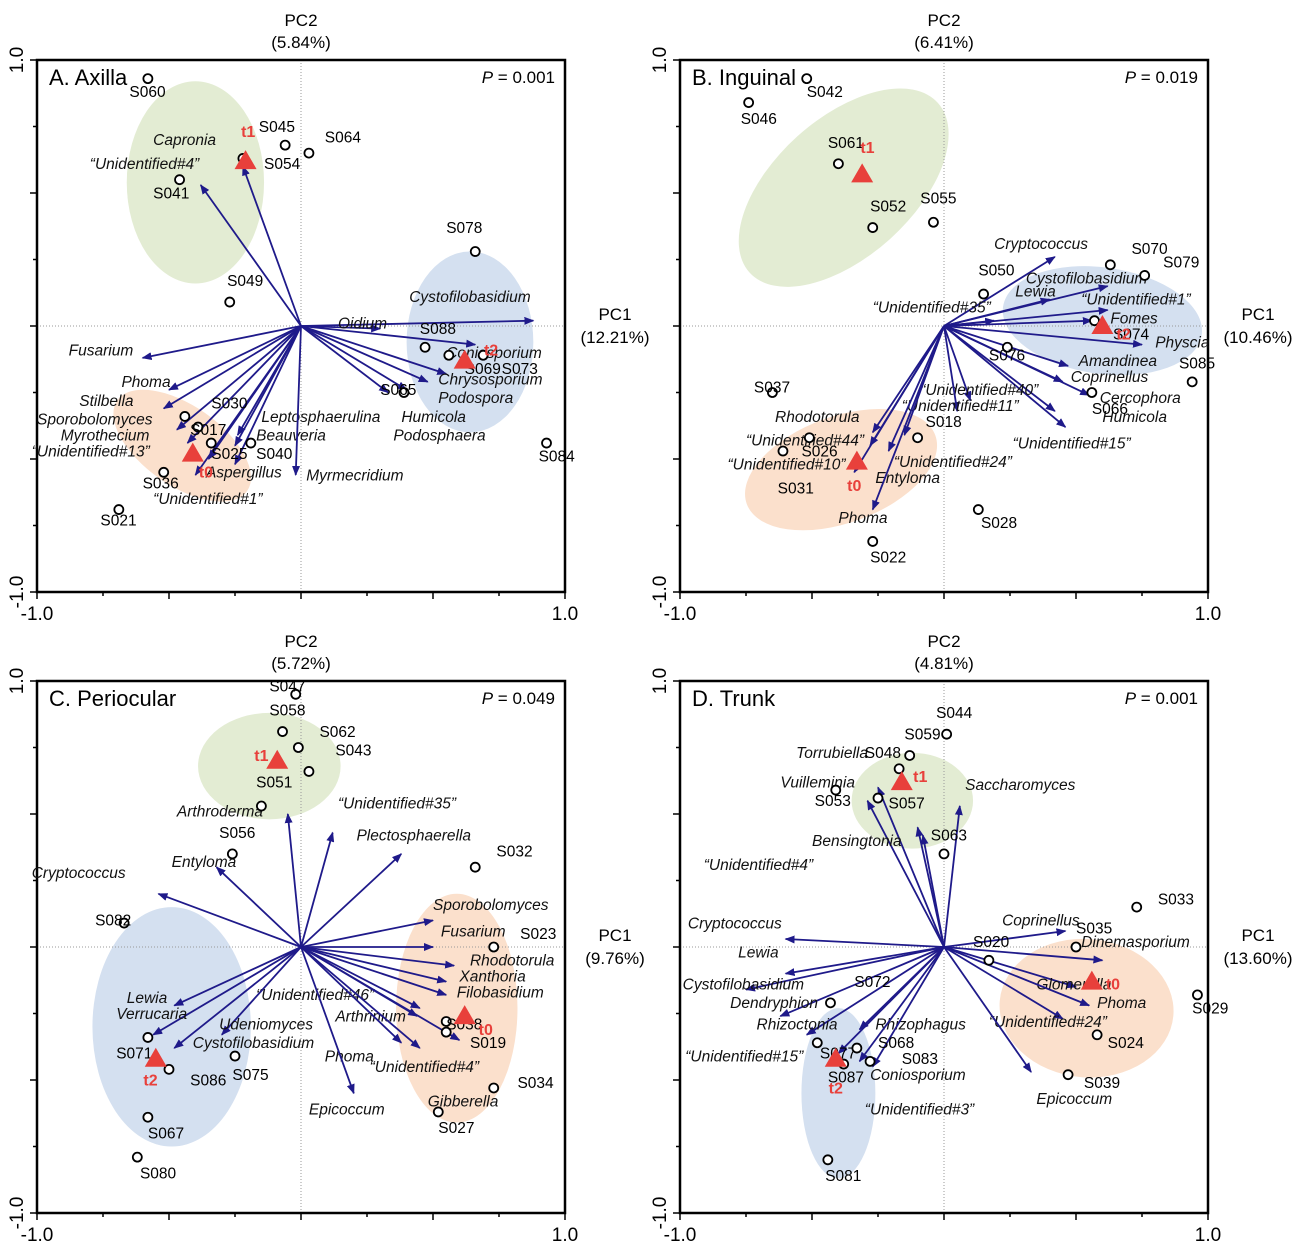  What do you see at coordinates (920, 777) in the screenshot?
I see `centroid-label: t1` at bounding box center [920, 777].